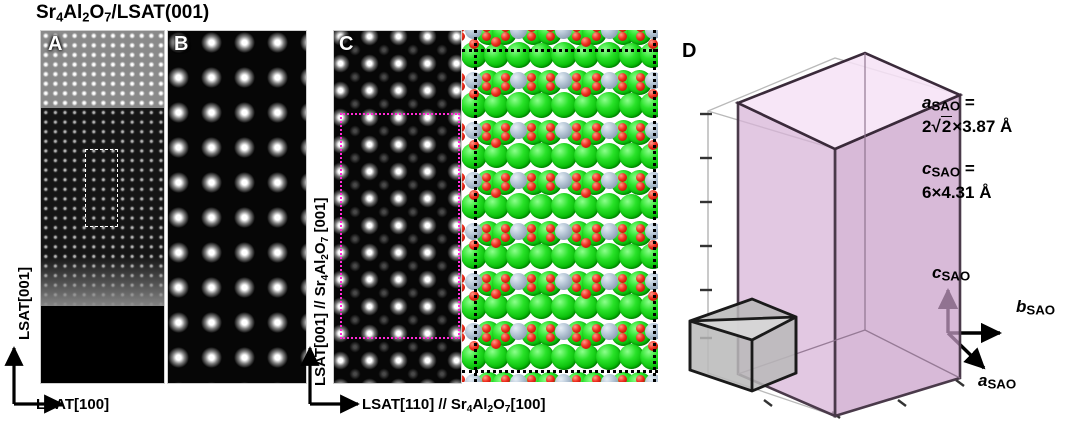 The width and height of the screenshot is (1080, 432). I want to click on axis-label-b-sao: bSAO, so click(1035, 307).